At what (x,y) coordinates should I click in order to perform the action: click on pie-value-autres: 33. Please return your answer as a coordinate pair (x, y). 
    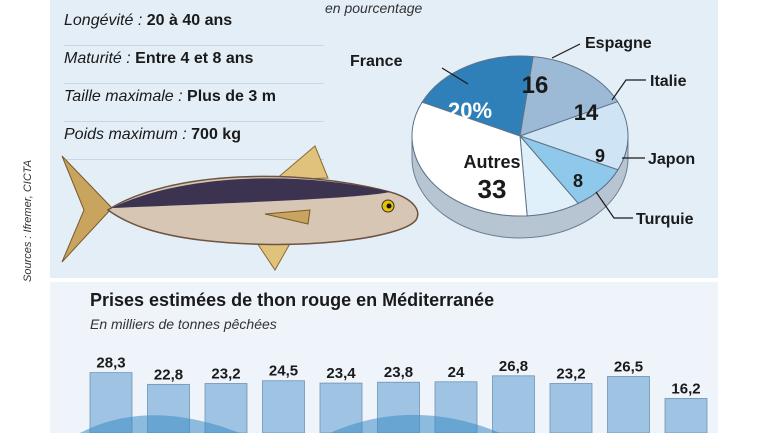
    Looking at the image, I should click on (492, 189).